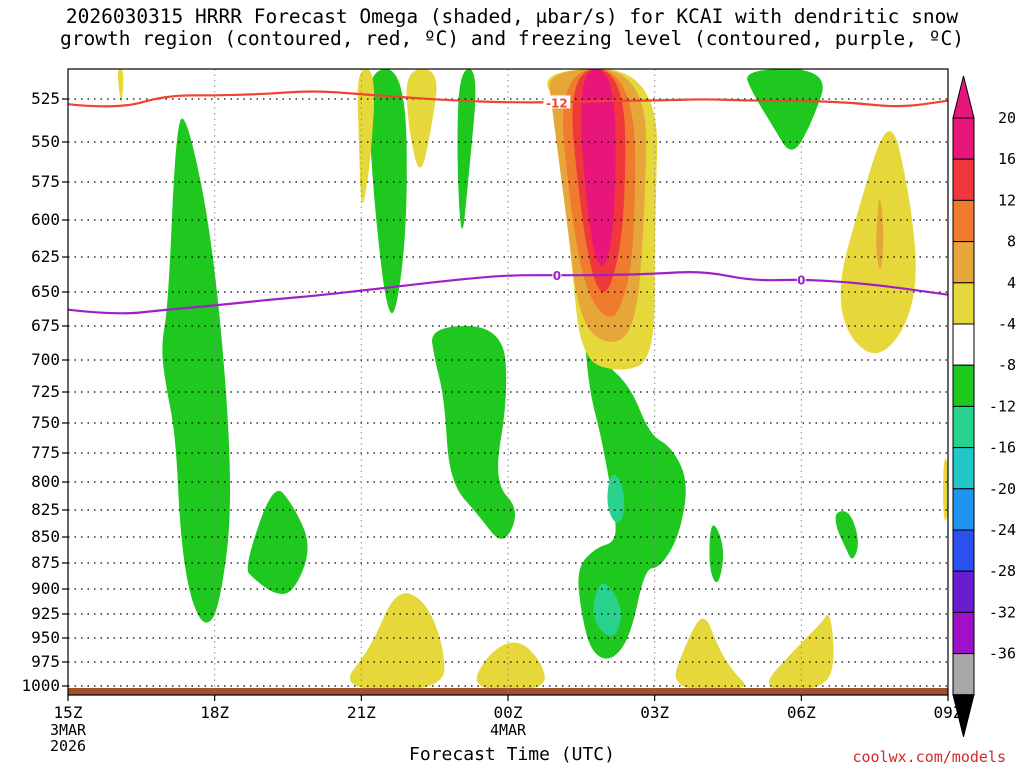  I want to click on contour-dendritic-12c, so click(508, 99).